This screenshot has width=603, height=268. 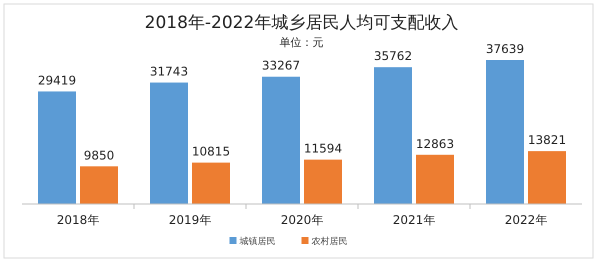 I want to click on data-label: 11594, so click(x=323, y=149).